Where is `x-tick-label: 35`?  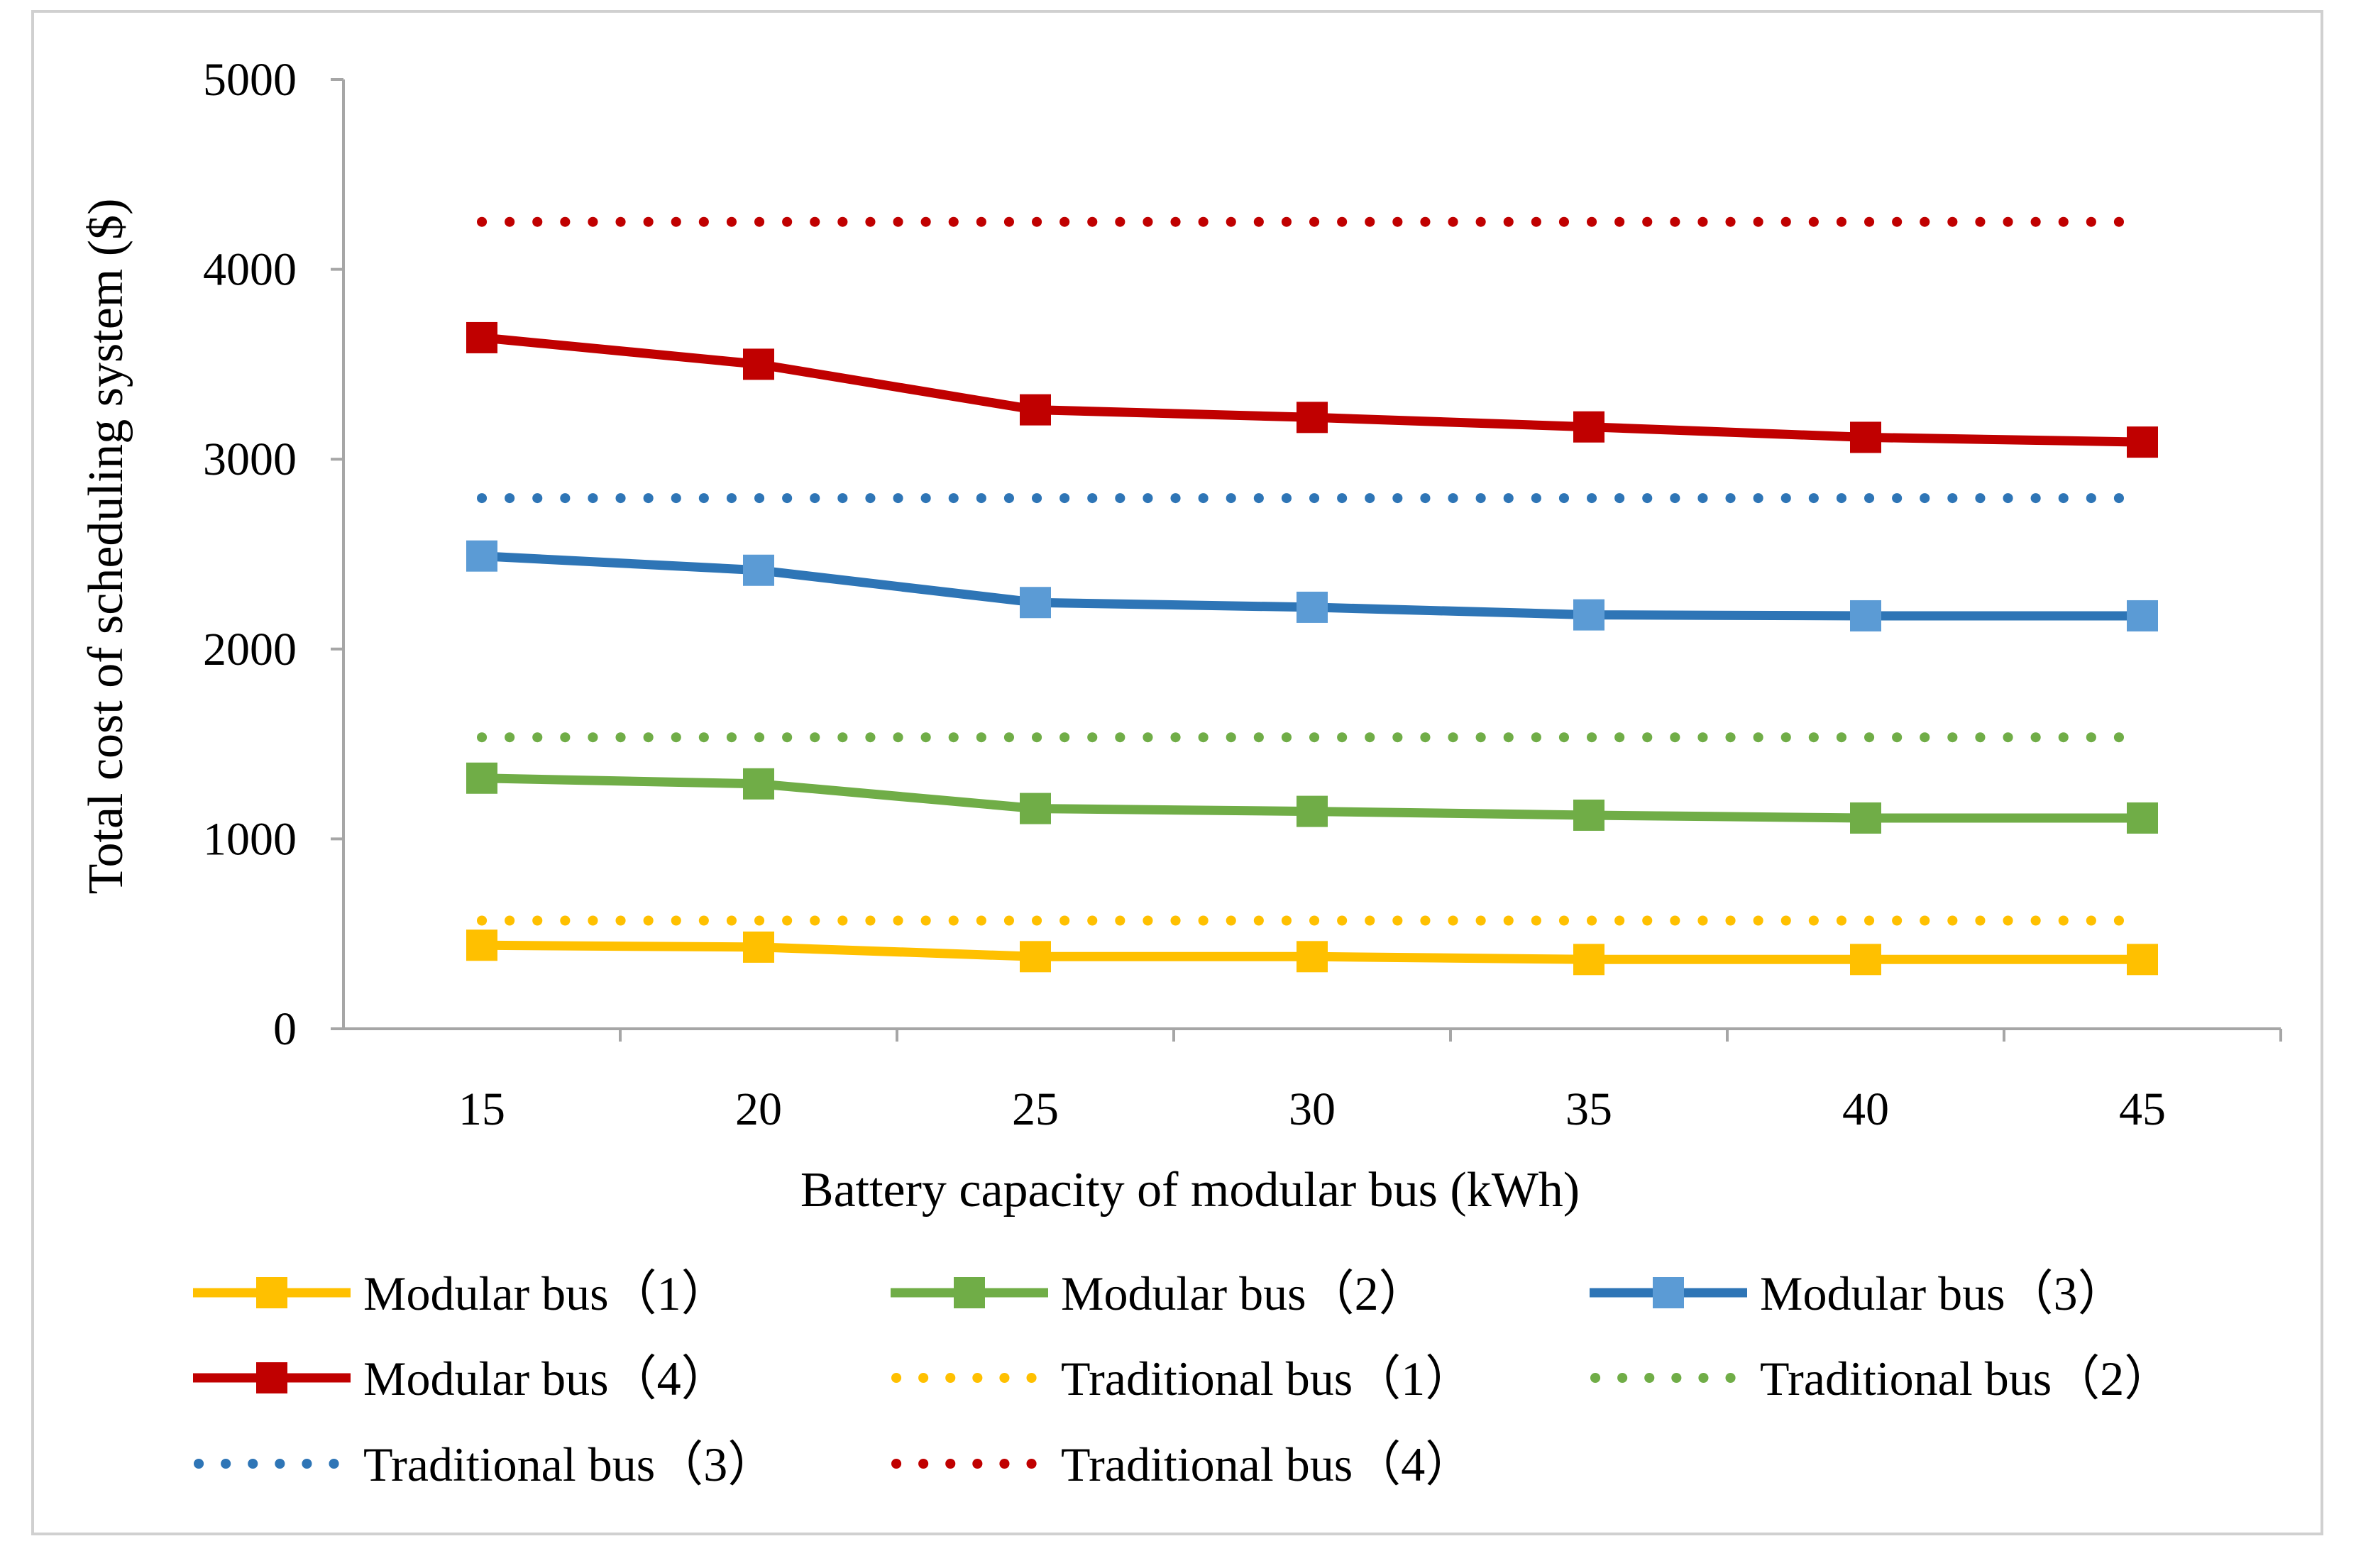
x-tick-label: 35 is located at coordinates (1588, 1109).